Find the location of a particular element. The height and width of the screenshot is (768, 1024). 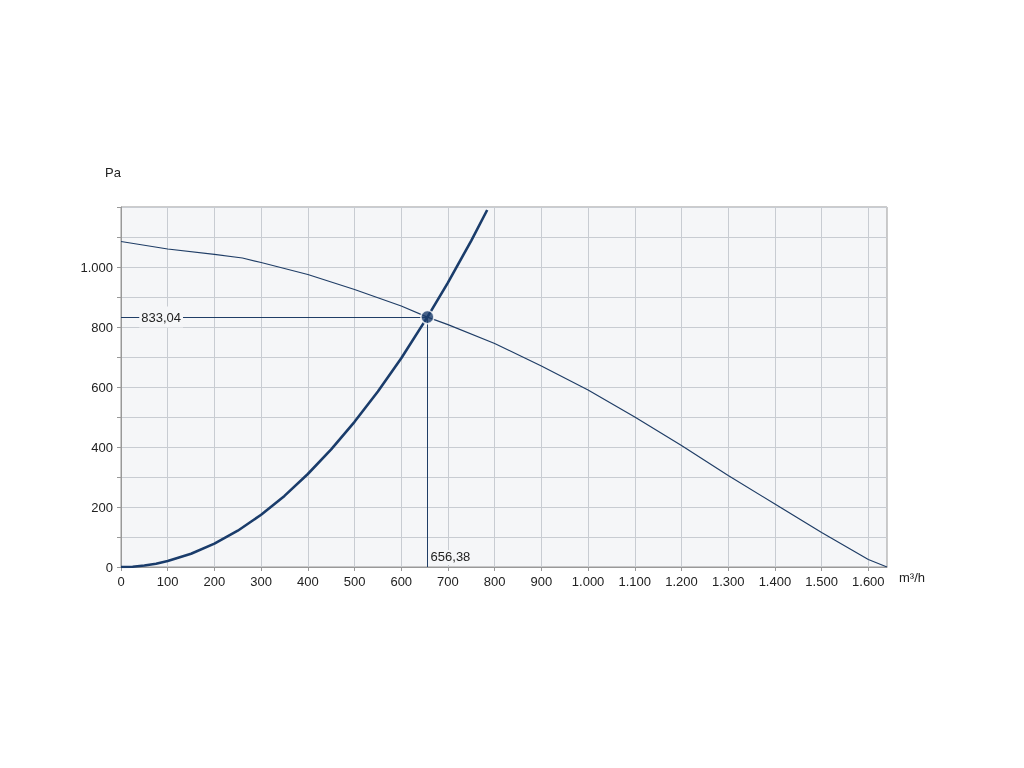

x-tick-label: 800 is located at coordinates (494, 581).